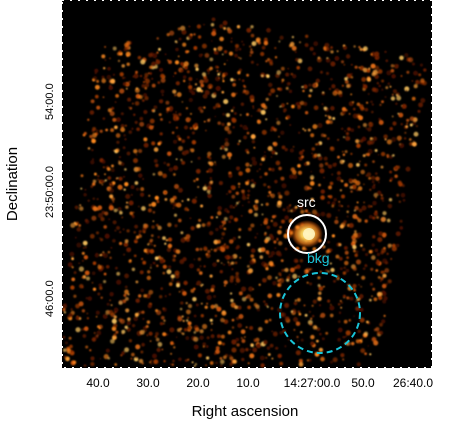 The width and height of the screenshot is (452, 425). Describe the element at coordinates (307, 234) in the screenshot. I see `source-region-circle` at that location.